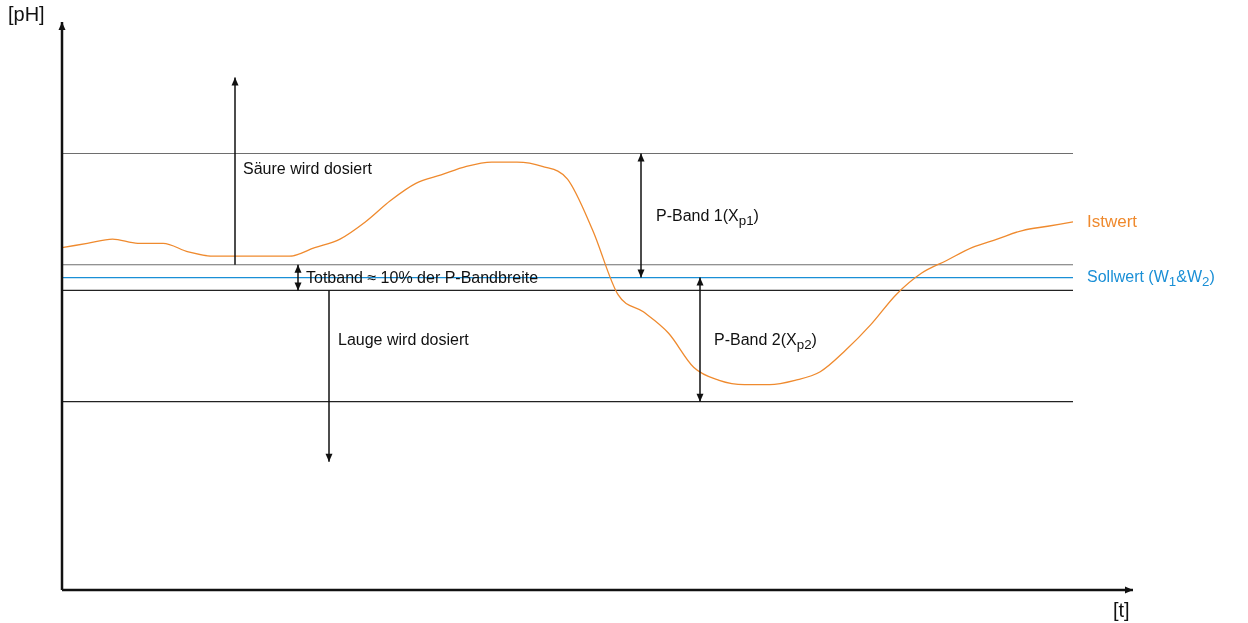  What do you see at coordinates (403, 340) in the screenshot?
I see `annotation: Lauge wird dosiert` at bounding box center [403, 340].